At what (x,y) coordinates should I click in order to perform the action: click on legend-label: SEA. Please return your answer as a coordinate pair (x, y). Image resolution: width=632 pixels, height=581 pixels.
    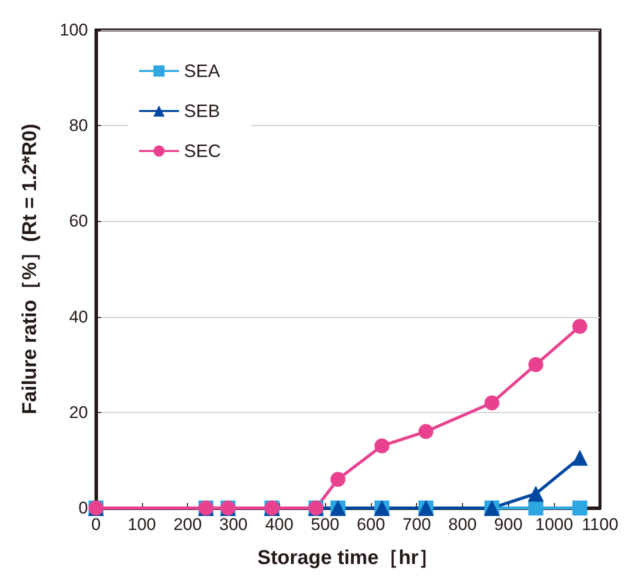
    Looking at the image, I should click on (202, 71).